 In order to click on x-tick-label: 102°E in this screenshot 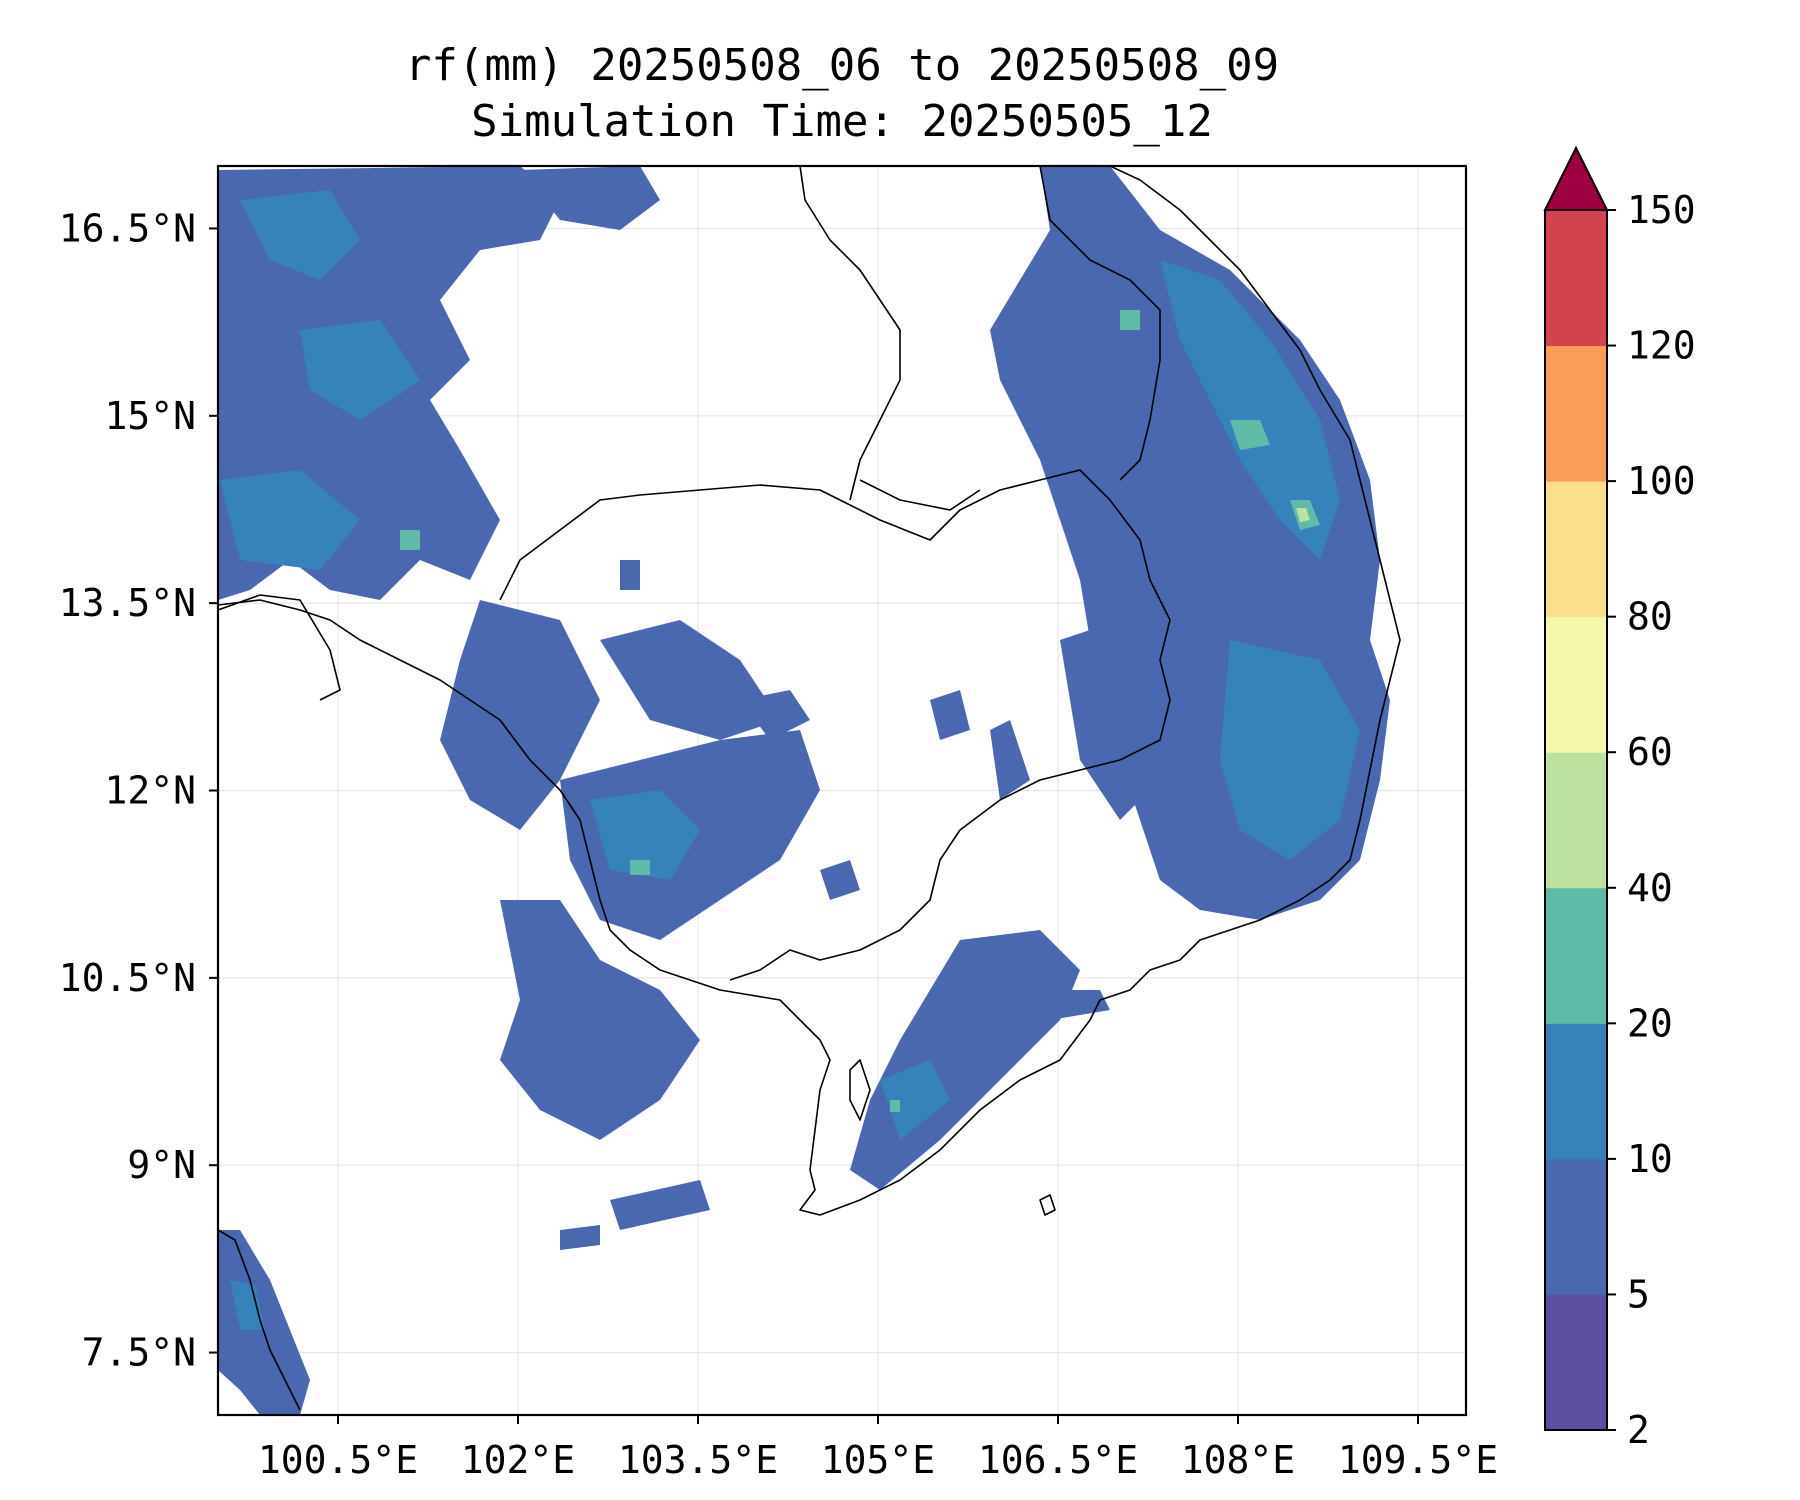, I will do `click(518, 1460)`.